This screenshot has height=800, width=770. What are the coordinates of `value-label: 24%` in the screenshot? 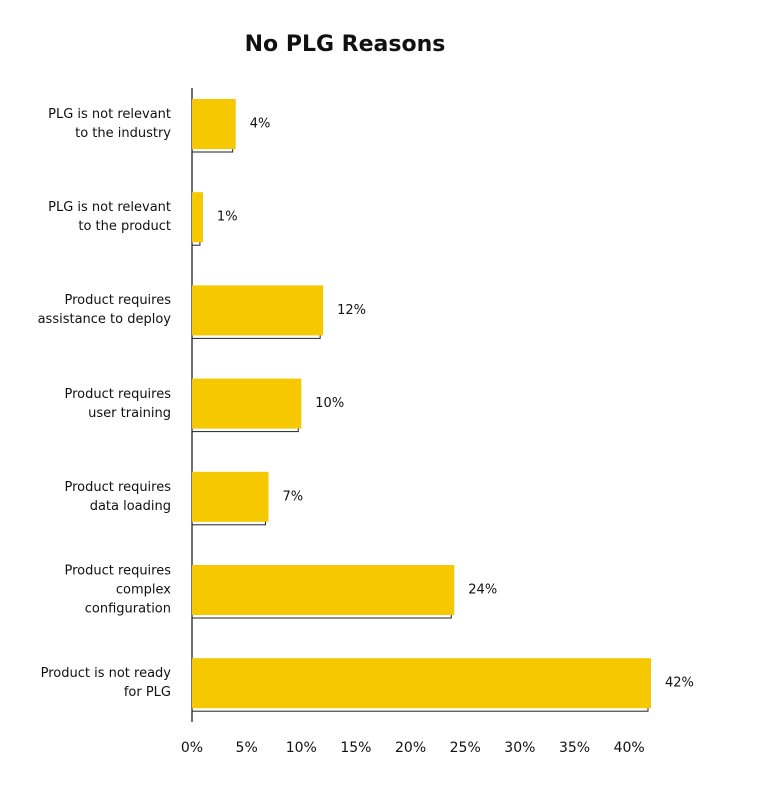 It's located at (482, 590).